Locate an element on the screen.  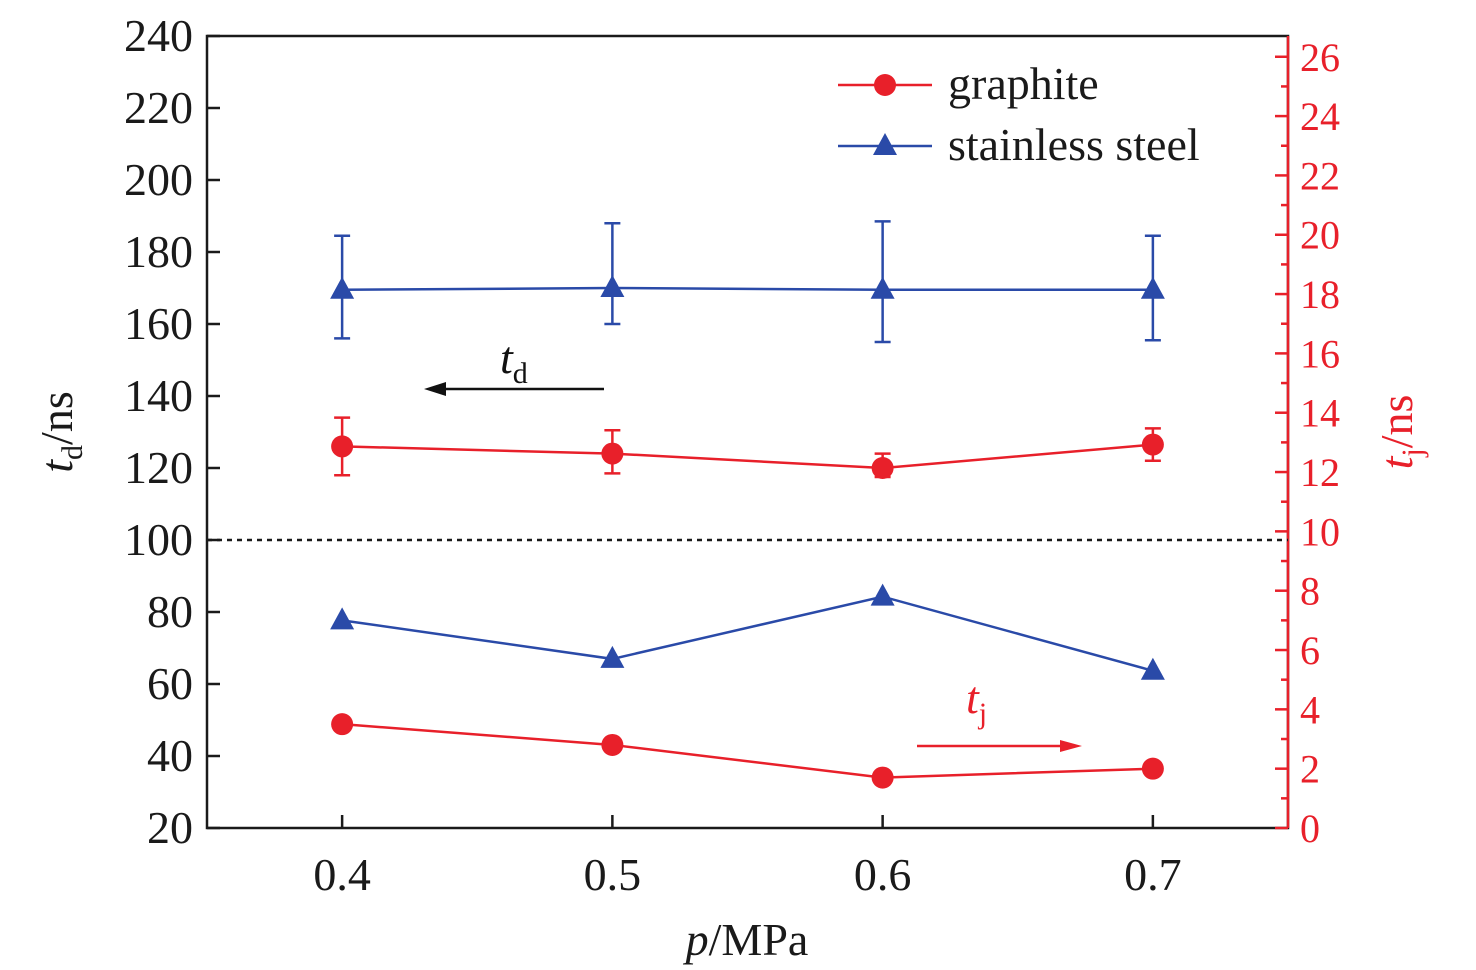
x-tick-label: 0.4 is located at coordinates (342, 874).